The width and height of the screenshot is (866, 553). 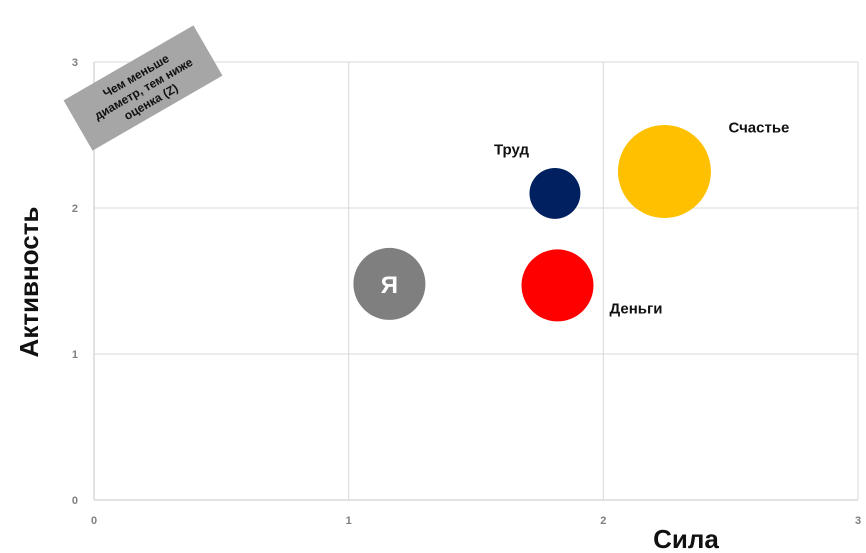 I want to click on bubbles, so click(x=532, y=223).